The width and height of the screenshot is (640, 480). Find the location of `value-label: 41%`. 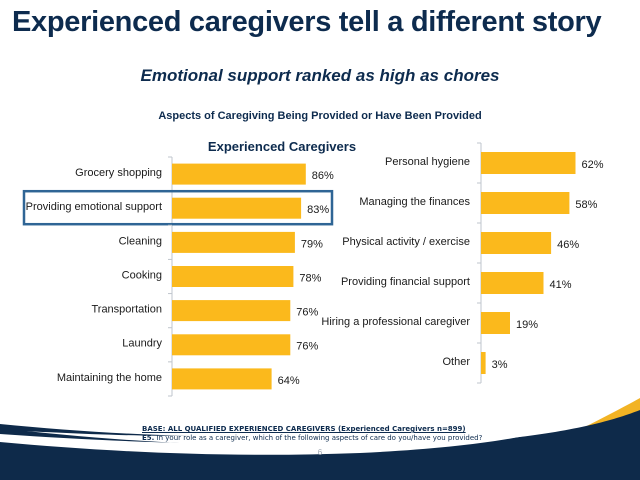

value-label: 41% is located at coordinates (561, 285).